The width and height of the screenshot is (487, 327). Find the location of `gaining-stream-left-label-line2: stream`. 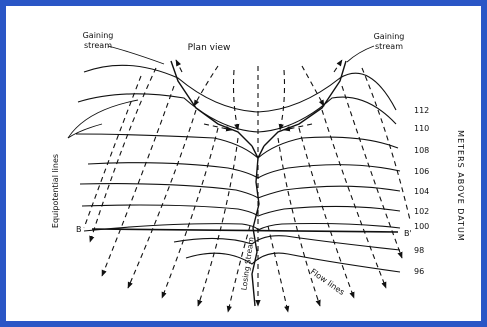

gaining-stream-left-label-line2: stream is located at coordinates (98, 45).